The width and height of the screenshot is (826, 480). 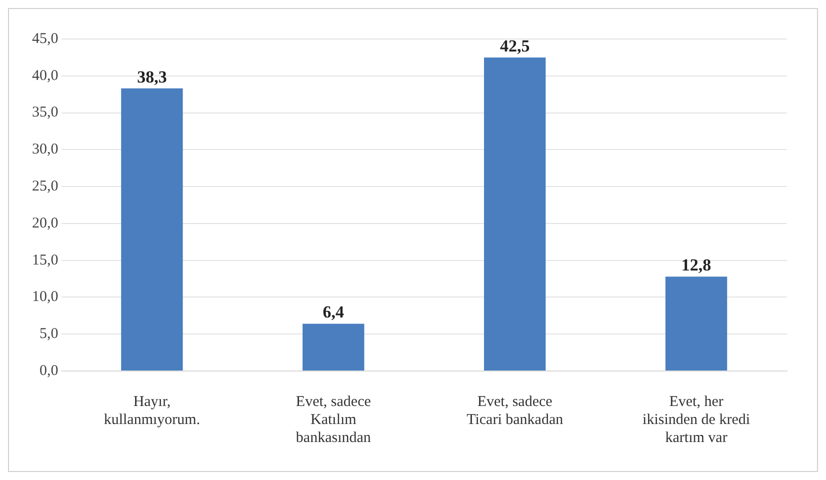 I want to click on y-tick-label: 15,0, so click(x=45, y=260).